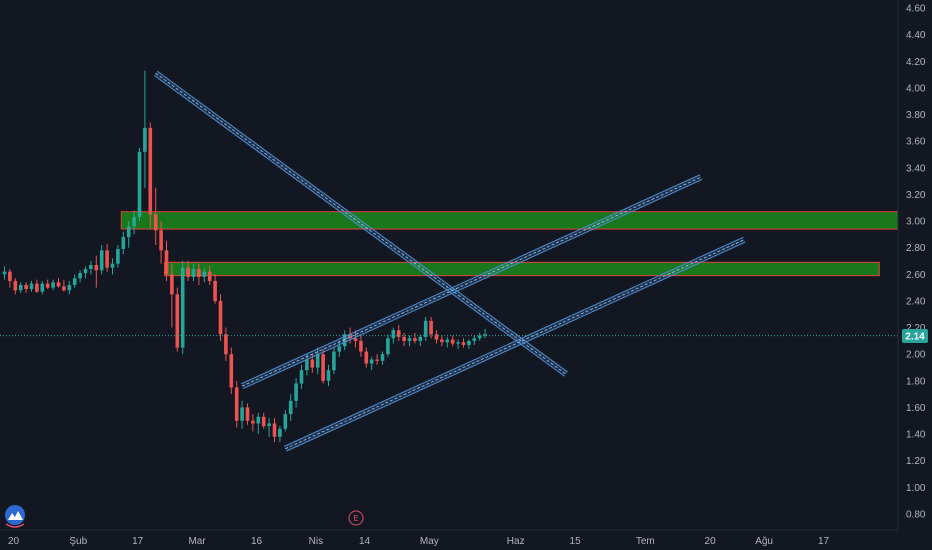 The width and height of the screenshot is (932, 550). I want to click on time-axis-label: Haz, so click(516, 541).